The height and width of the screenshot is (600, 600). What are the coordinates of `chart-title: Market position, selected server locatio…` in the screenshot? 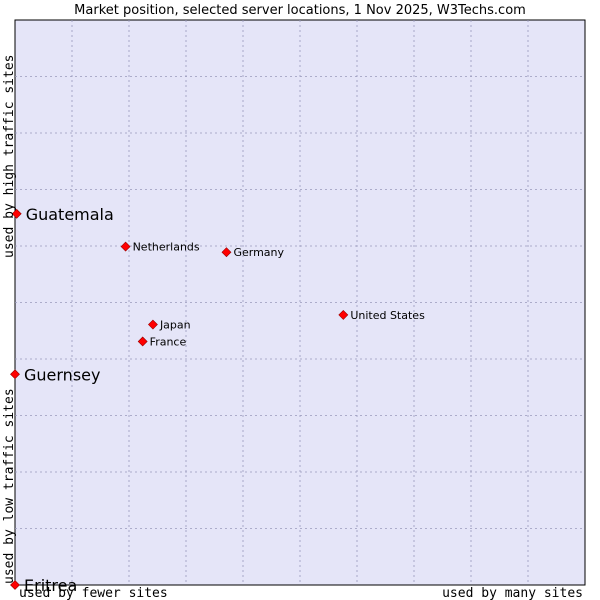 It's located at (300, 10).